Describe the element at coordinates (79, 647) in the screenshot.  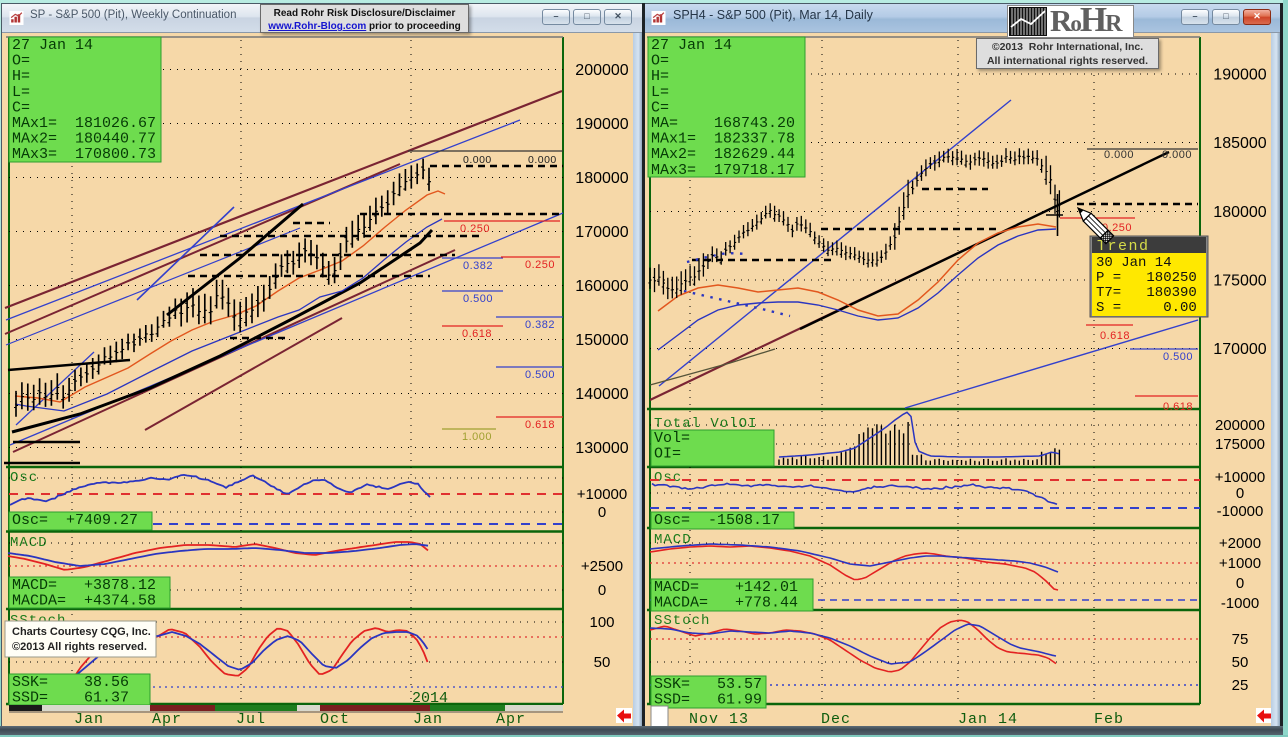
I see `svg-text: ©2013 All rights reserved.` at that location.